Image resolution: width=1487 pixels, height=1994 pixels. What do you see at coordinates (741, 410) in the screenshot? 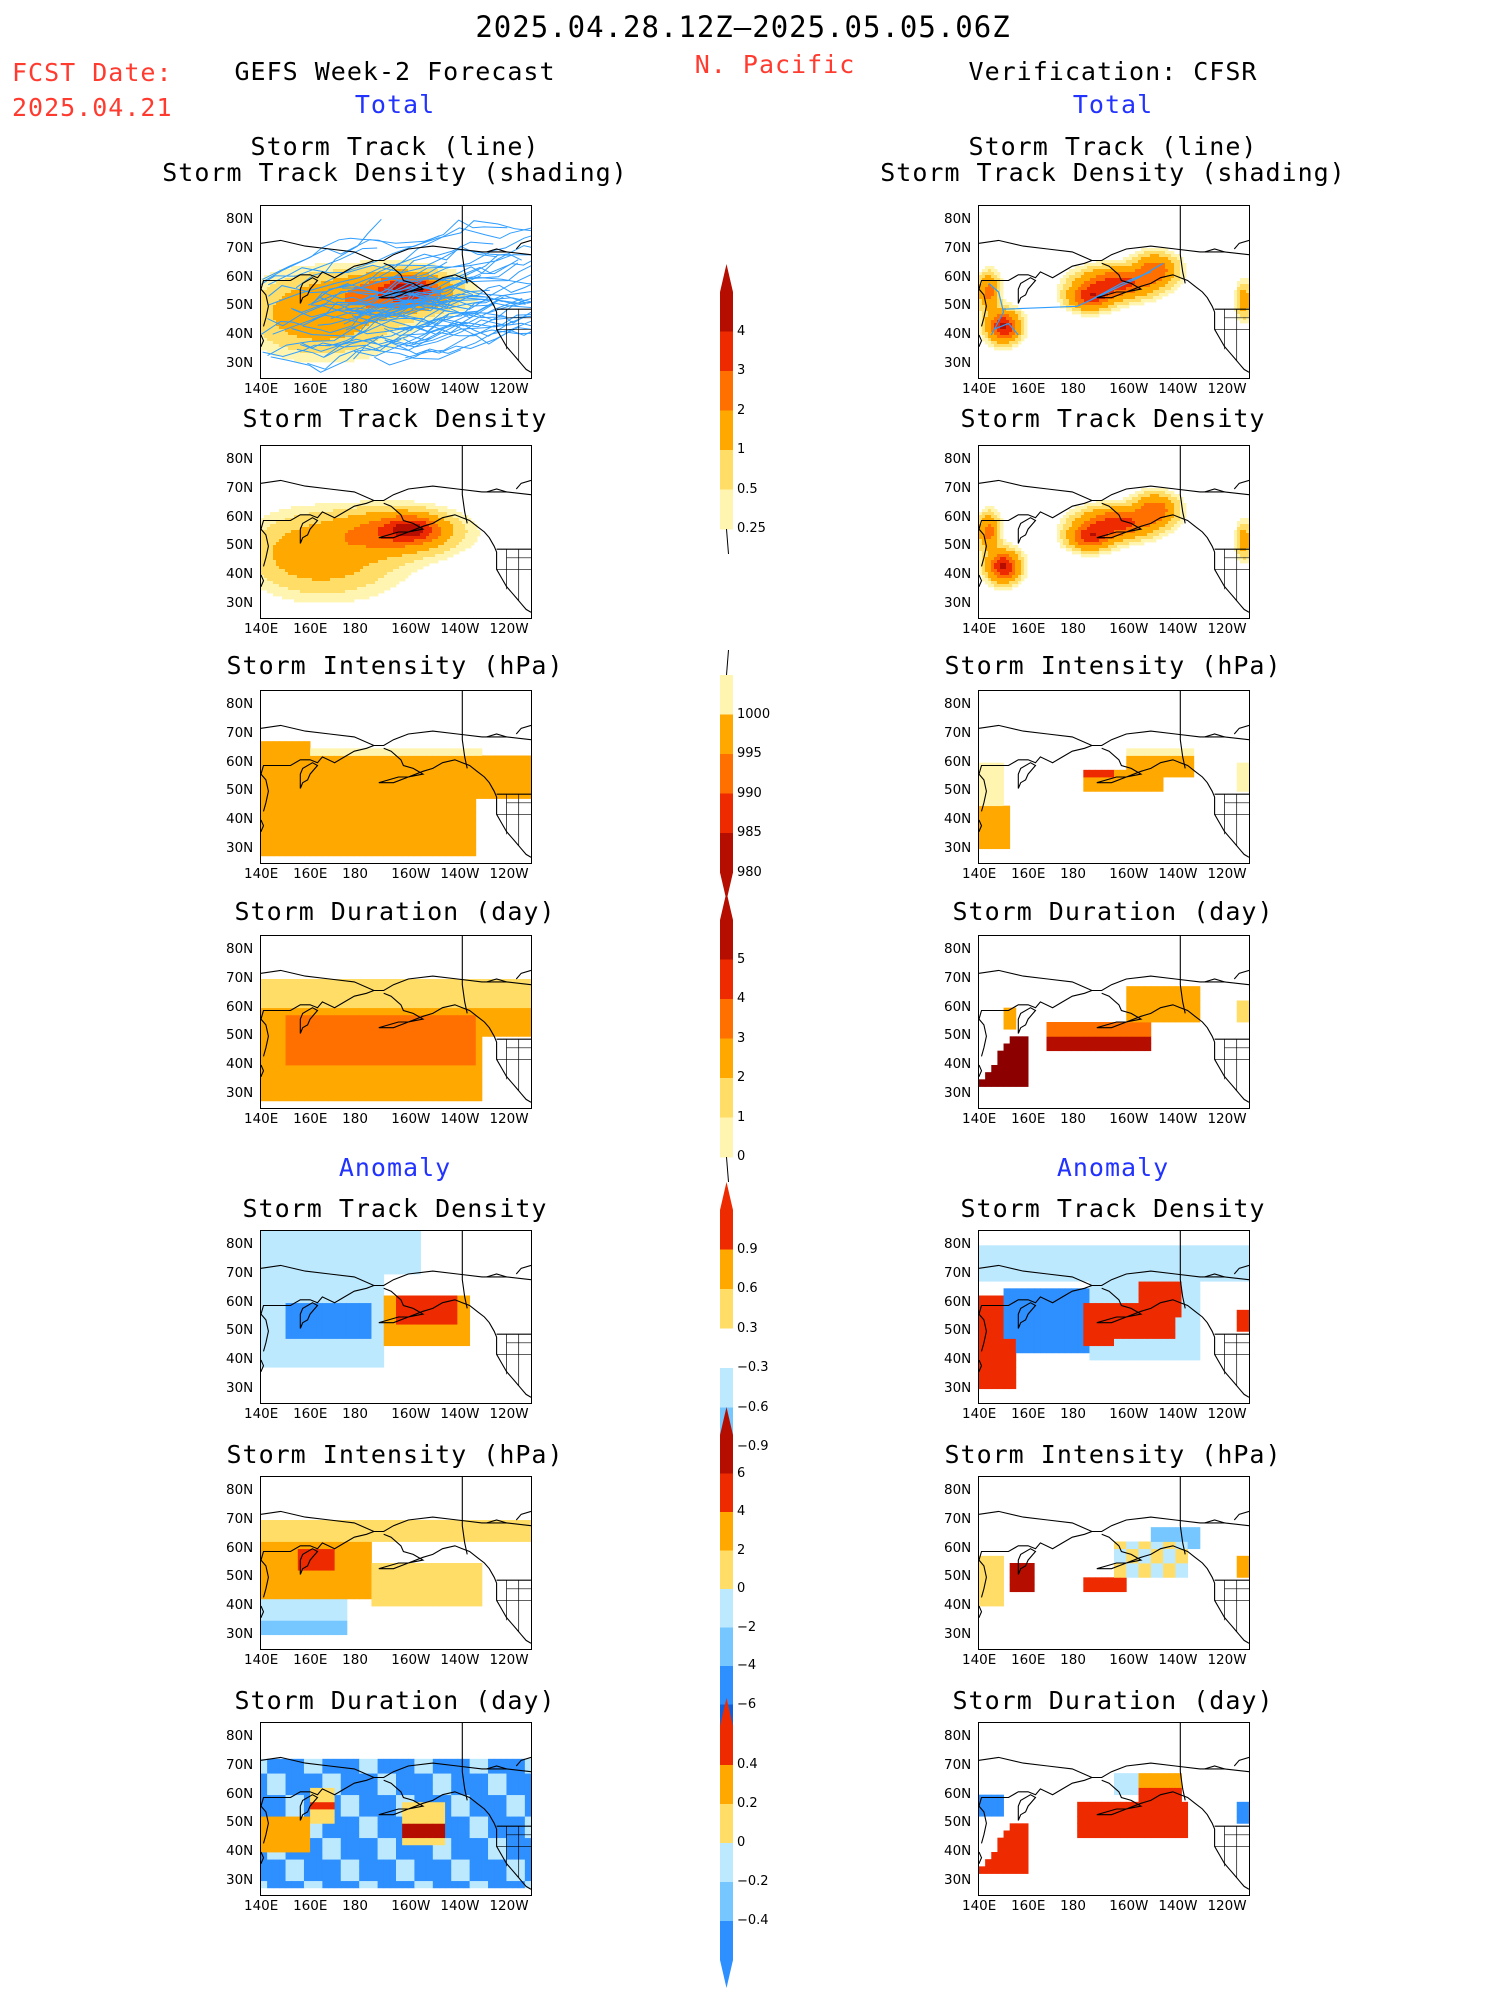
I see `colorbar-label: 2` at bounding box center [741, 410].